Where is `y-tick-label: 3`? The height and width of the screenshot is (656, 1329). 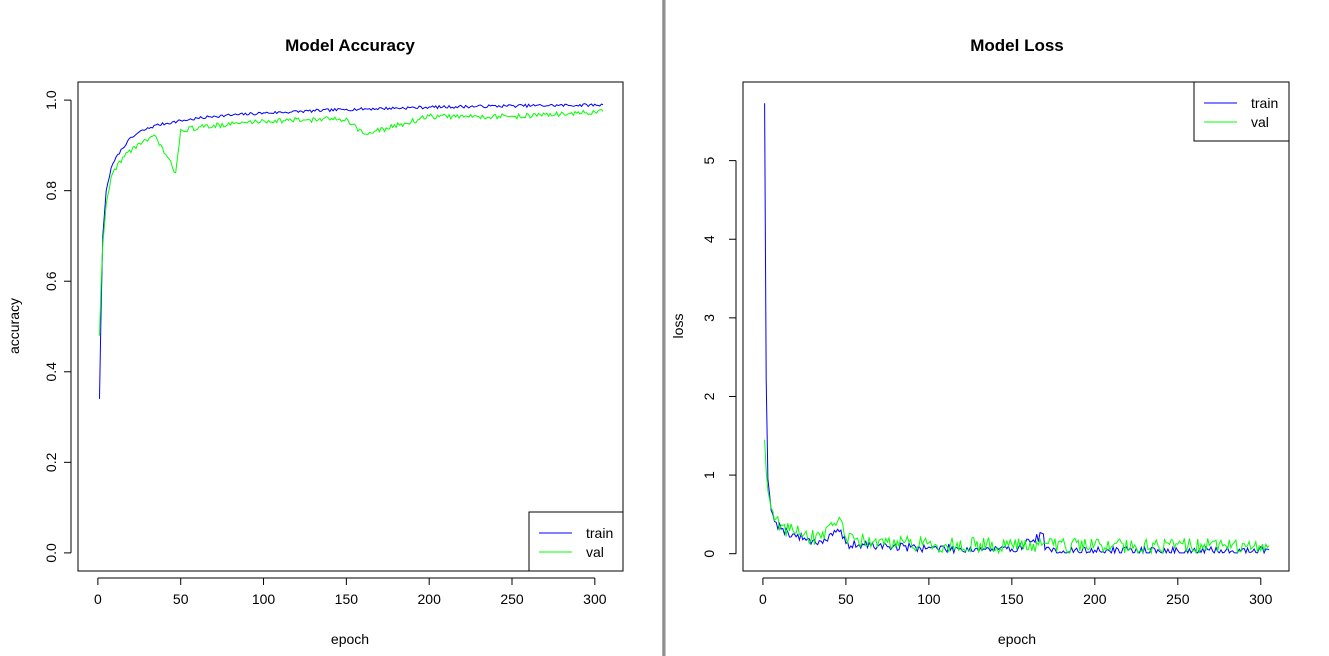
y-tick-label: 3 is located at coordinates (709, 318).